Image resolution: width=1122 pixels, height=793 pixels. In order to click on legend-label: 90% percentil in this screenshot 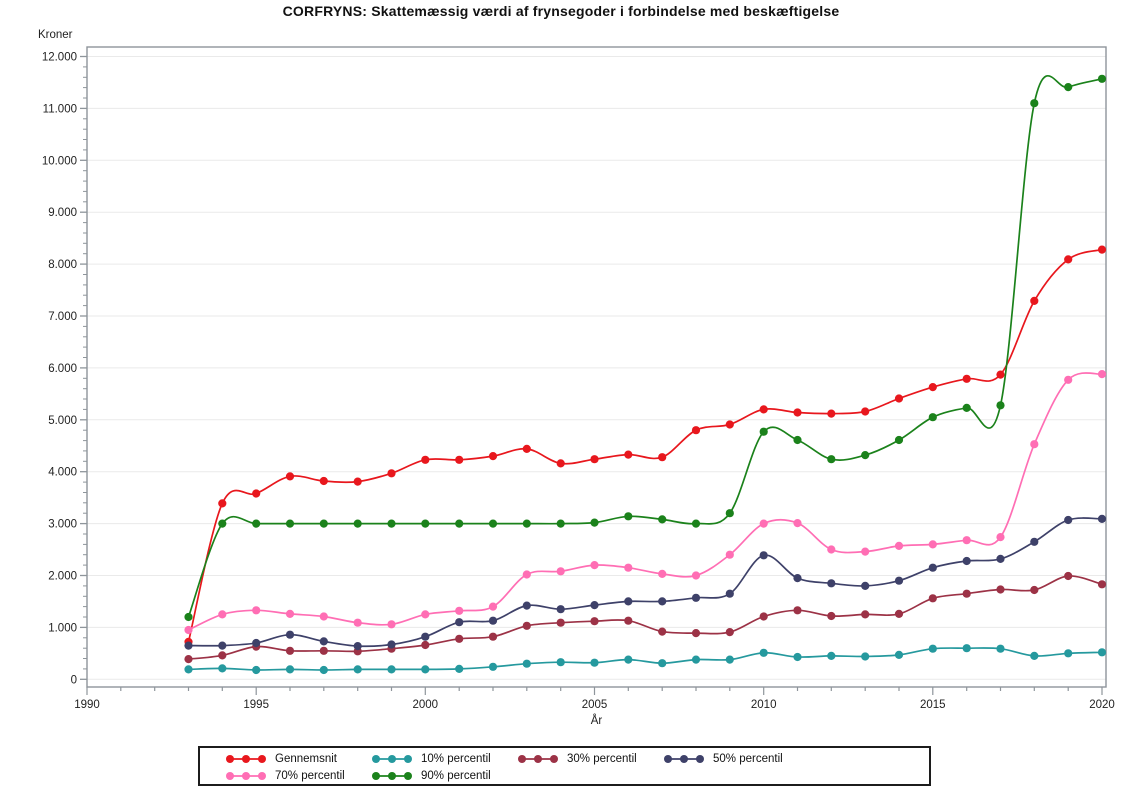, I will do `click(456, 775)`.